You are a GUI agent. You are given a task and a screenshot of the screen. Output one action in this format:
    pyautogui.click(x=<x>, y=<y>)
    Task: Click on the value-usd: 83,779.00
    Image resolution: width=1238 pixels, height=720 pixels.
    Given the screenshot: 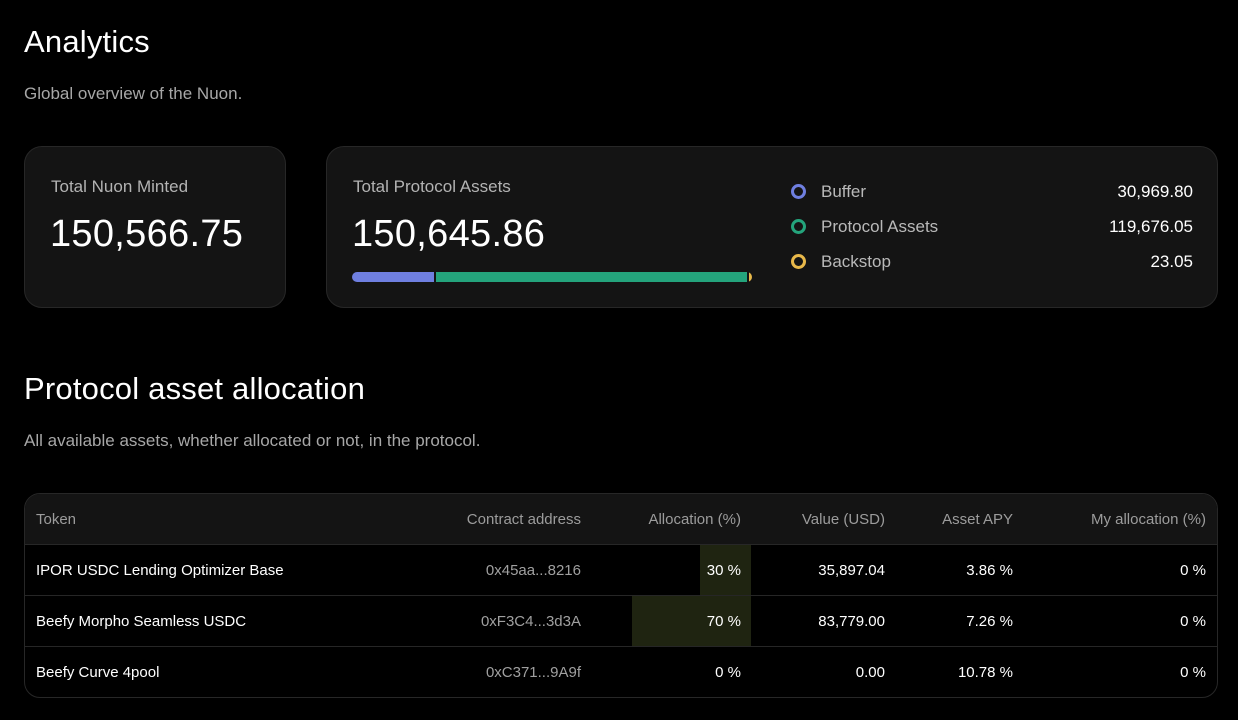 What is the action you would take?
    pyautogui.click(x=851, y=621)
    